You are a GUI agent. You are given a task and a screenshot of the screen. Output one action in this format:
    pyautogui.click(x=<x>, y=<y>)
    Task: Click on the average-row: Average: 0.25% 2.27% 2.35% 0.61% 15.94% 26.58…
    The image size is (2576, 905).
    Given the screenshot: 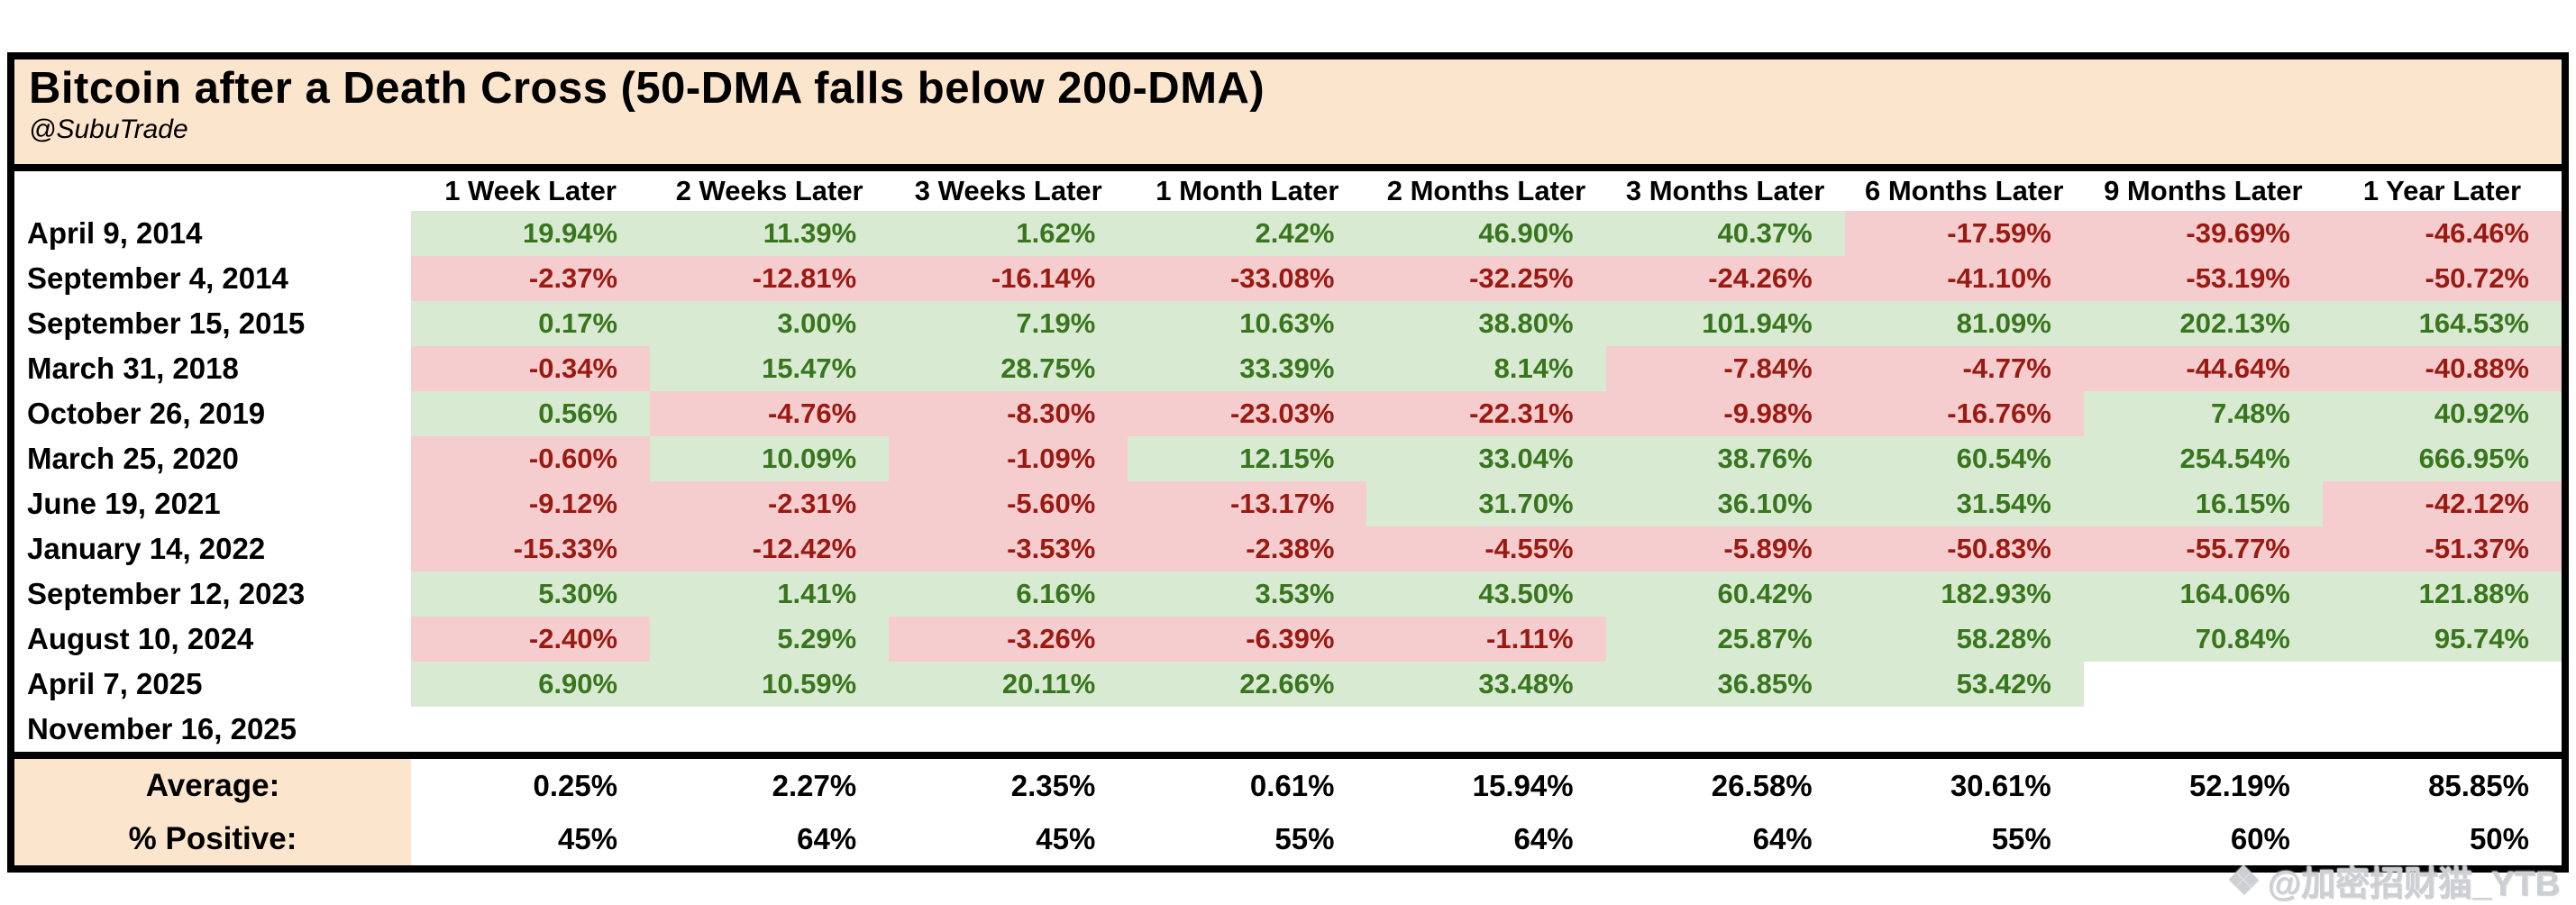 What is the action you would take?
    pyautogui.click(x=1288, y=785)
    